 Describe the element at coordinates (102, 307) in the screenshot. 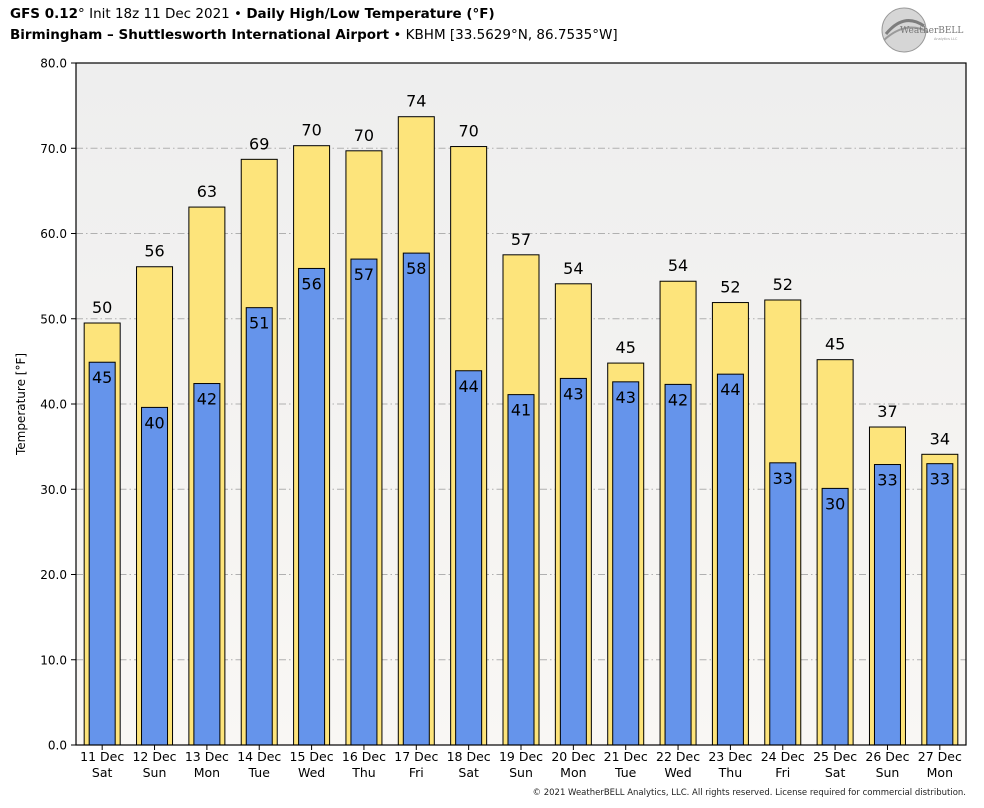

I see `high-temp-label: 50` at that location.